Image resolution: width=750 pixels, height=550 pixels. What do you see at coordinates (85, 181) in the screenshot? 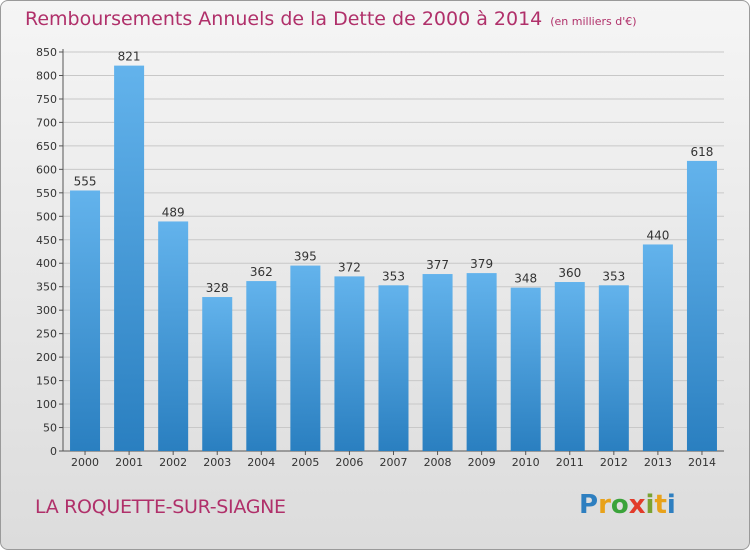
I see `value-label: 555` at bounding box center [85, 181].